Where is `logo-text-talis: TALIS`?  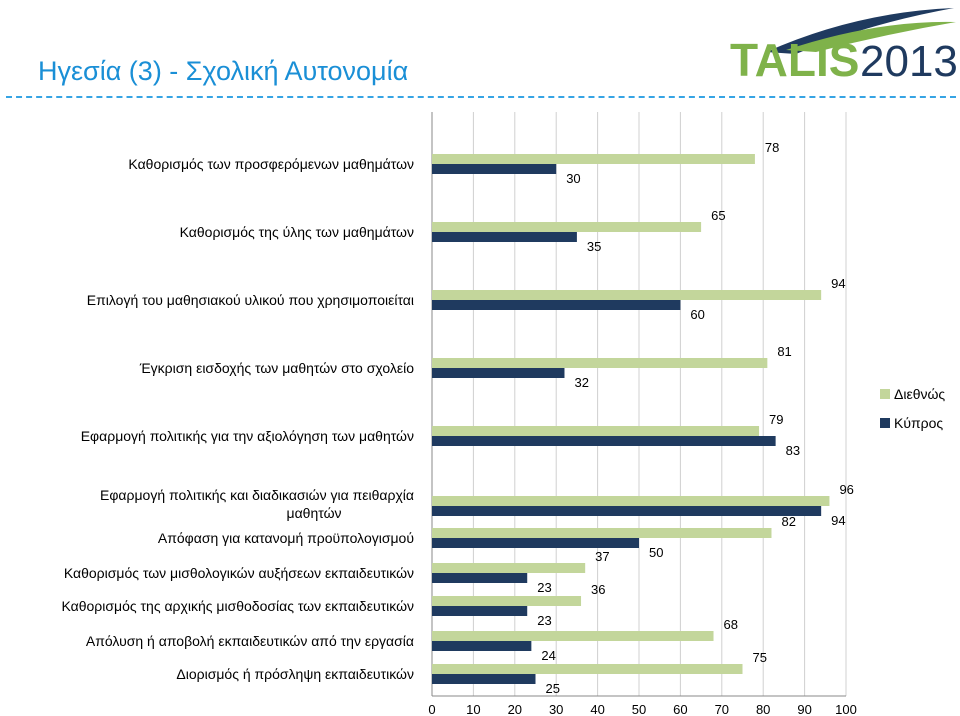 logo-text-talis: TALIS is located at coordinates (794, 59).